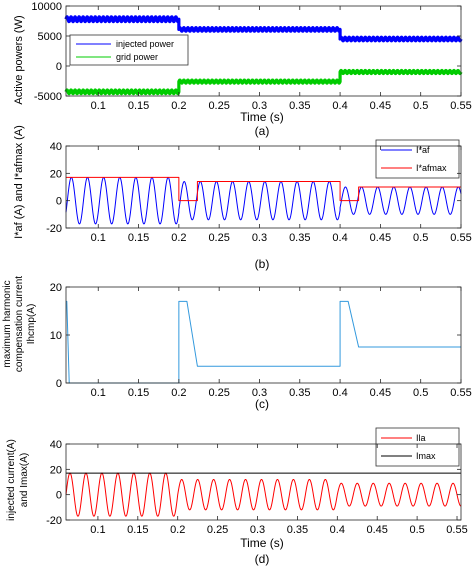 This screenshot has width=474, height=569. I want to click on y-axis-label-line-1: injected current(A), so click(11, 480).